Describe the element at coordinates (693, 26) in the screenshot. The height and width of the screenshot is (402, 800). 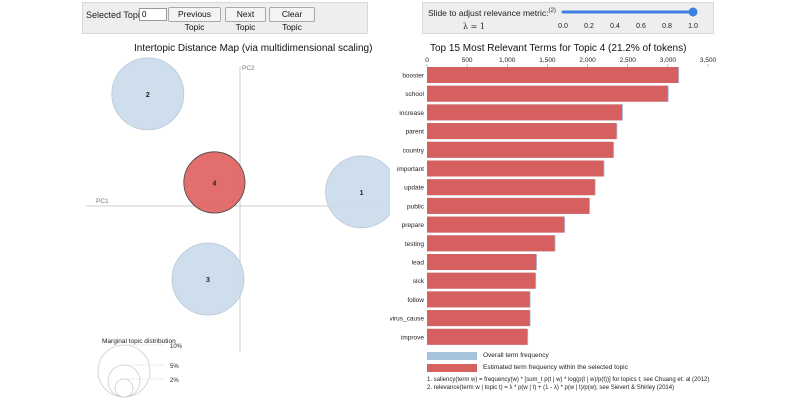
I see `slider-tick-label: 1.0` at that location.